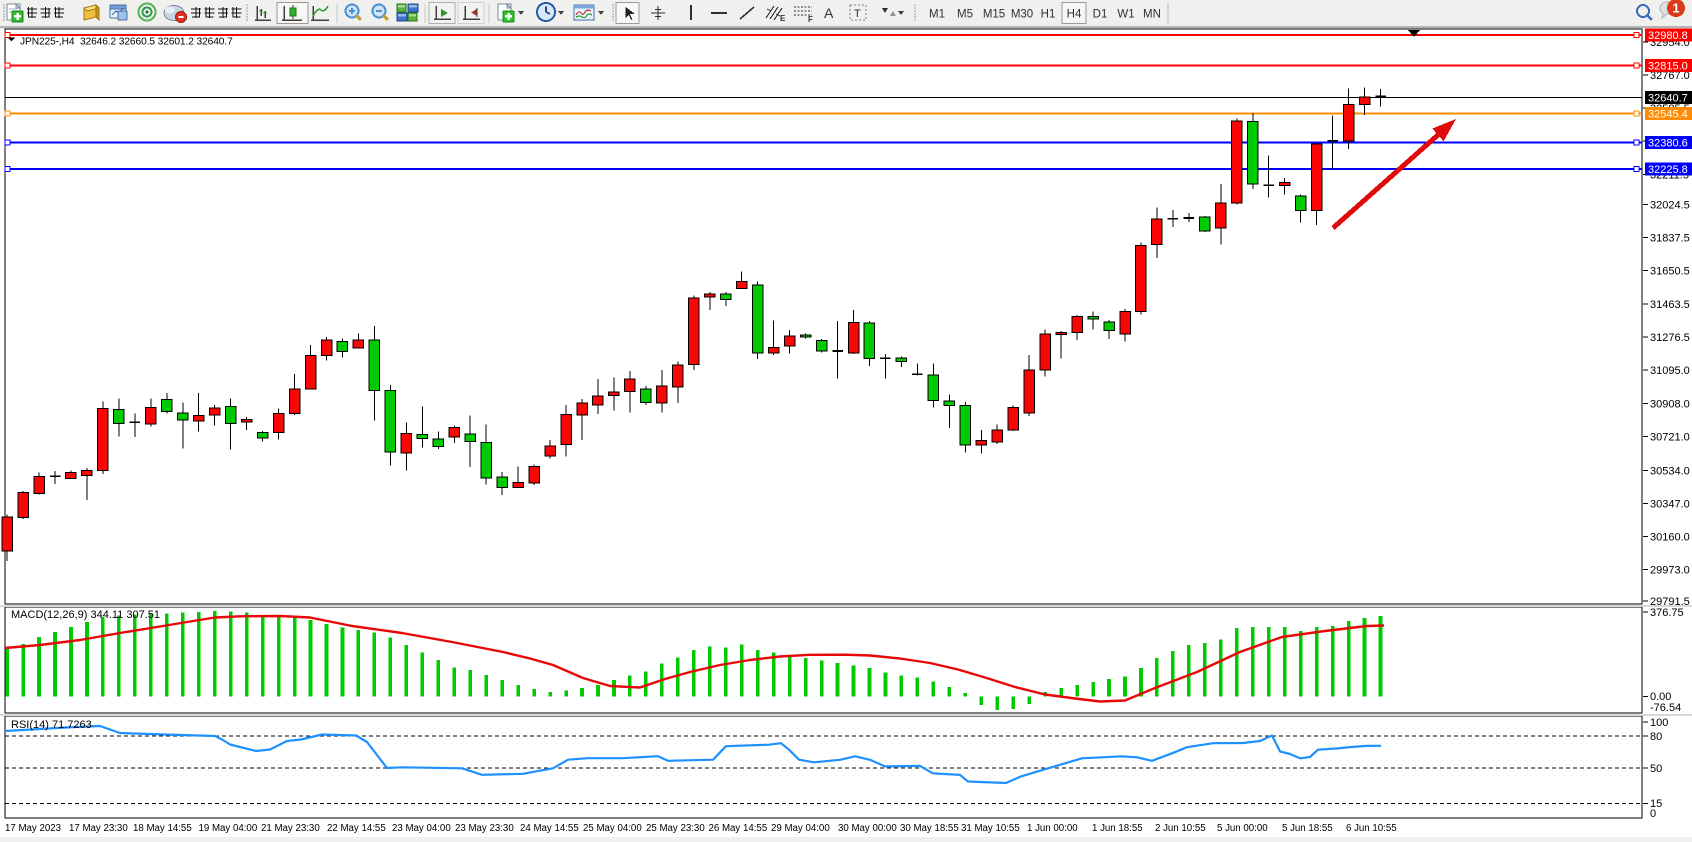 The width and height of the screenshot is (1692, 842). Describe the element at coordinates (1670, 206) in the screenshot. I see `svg-text: 32024.5` at that location.